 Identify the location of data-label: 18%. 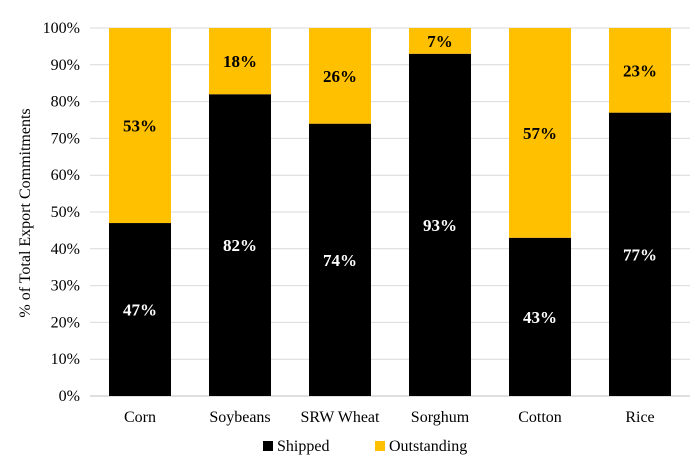
(240, 61).